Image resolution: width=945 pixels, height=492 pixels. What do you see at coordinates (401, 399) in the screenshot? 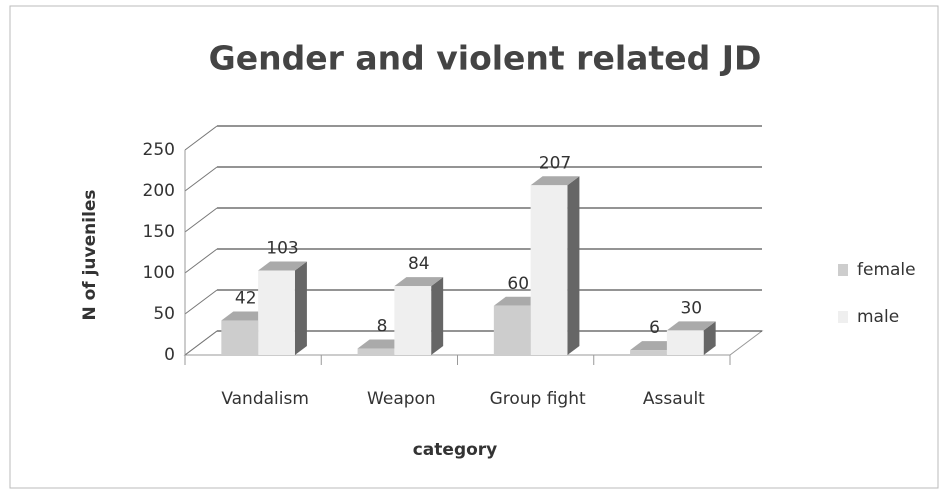
I see `x-tick-label: Weapon` at bounding box center [401, 399].